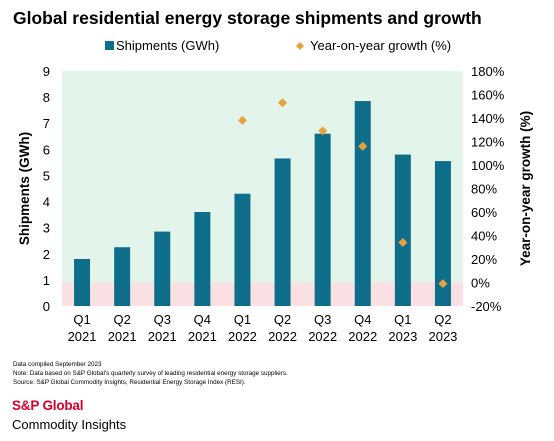 The image size is (554, 441). What do you see at coordinates (46, 254) in the screenshot?
I see `y-tick-label: 2` at bounding box center [46, 254].